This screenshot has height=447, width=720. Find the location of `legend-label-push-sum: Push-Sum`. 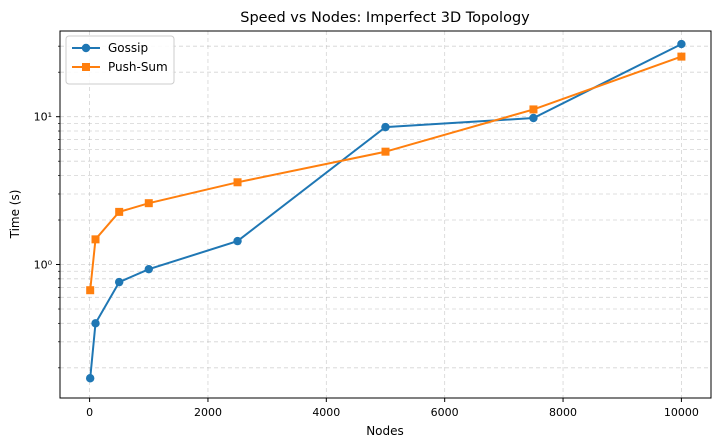

legend-label-push-sum: Push-Sum is located at coordinates (138, 67).